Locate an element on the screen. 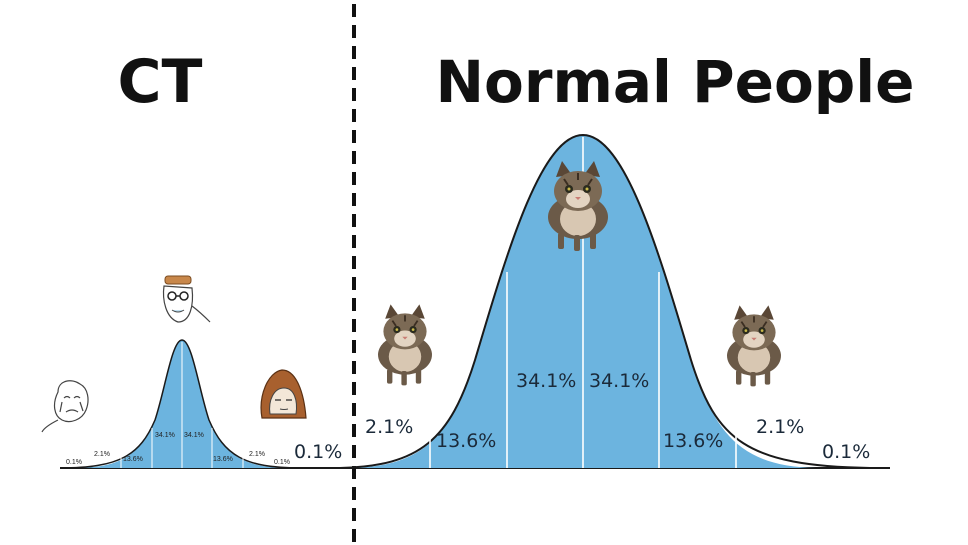  normal-label-4: 34.1% is located at coordinates (619, 381).